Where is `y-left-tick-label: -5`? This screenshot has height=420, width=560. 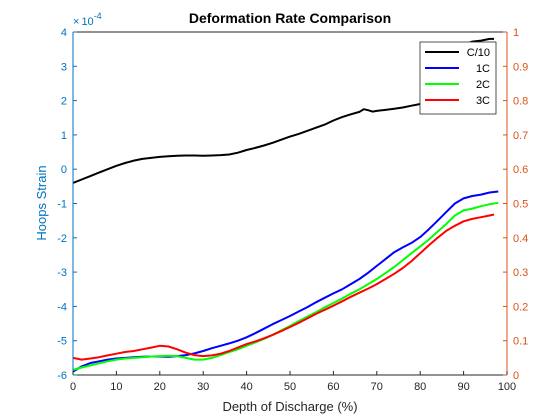
y-left-tick-label: -5 is located at coordinates (62, 342).